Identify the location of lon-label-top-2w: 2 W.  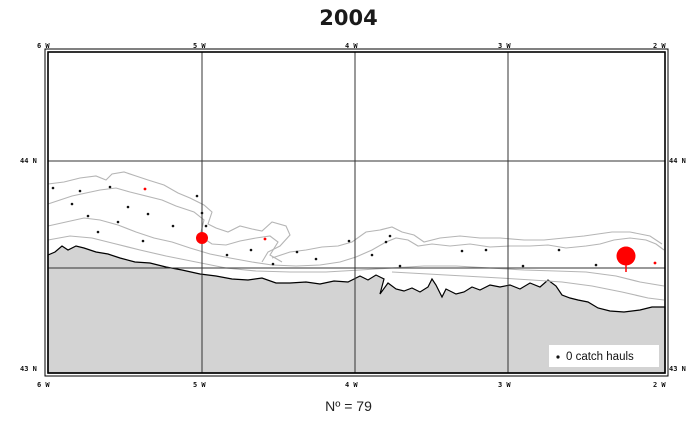
(659, 46).